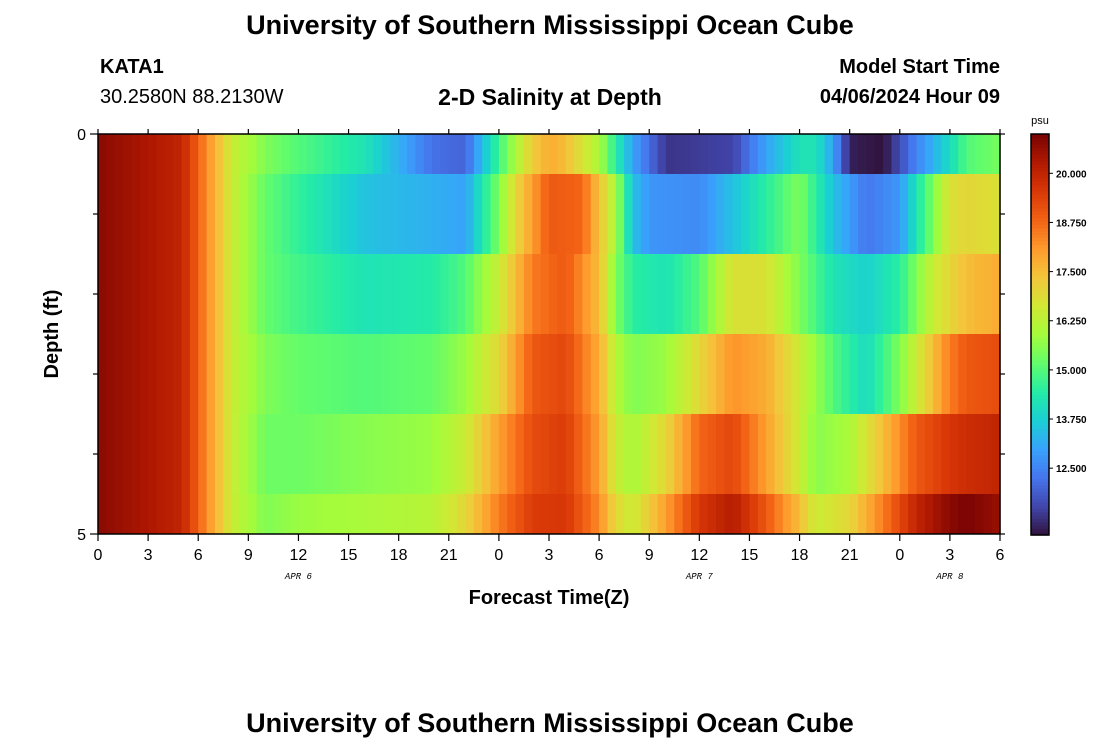 This screenshot has height=750, width=1100. What do you see at coordinates (750, 555) in the screenshot?
I see `x-tick-label: 15` at bounding box center [750, 555].